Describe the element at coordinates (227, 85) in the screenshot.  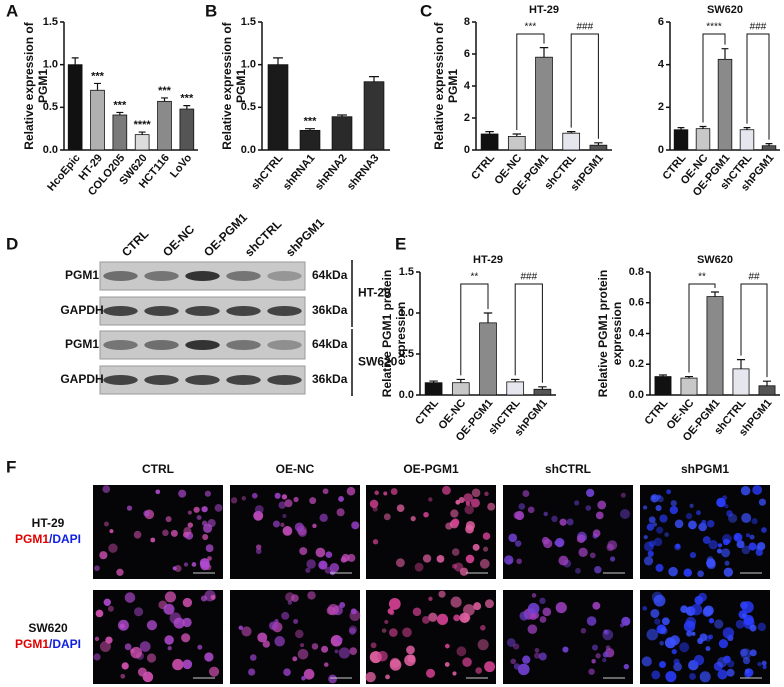
I see `y-axis-label: Relative expression of` at that location.